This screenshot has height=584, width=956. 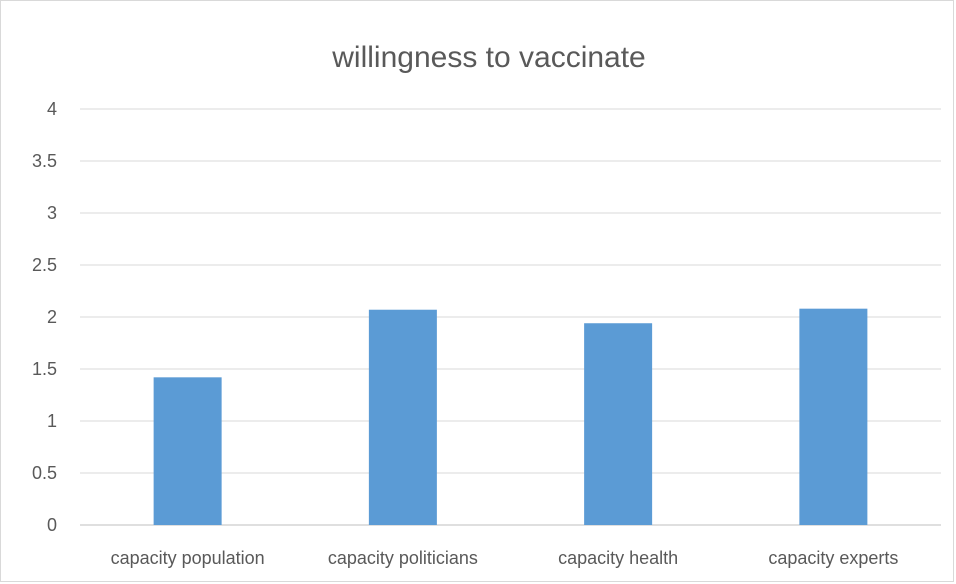 I want to click on y-tick-label: 0, so click(x=52, y=525).